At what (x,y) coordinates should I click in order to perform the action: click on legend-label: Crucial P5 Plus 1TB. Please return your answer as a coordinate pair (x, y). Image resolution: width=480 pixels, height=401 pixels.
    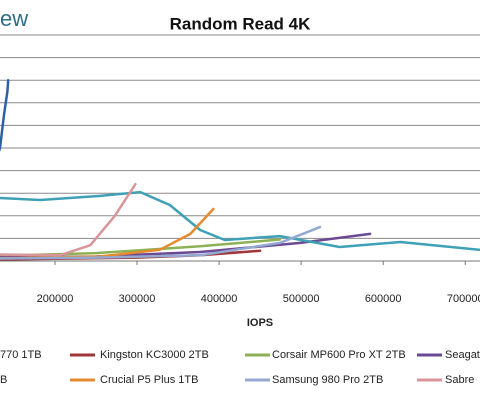
    Looking at the image, I should click on (149, 380).